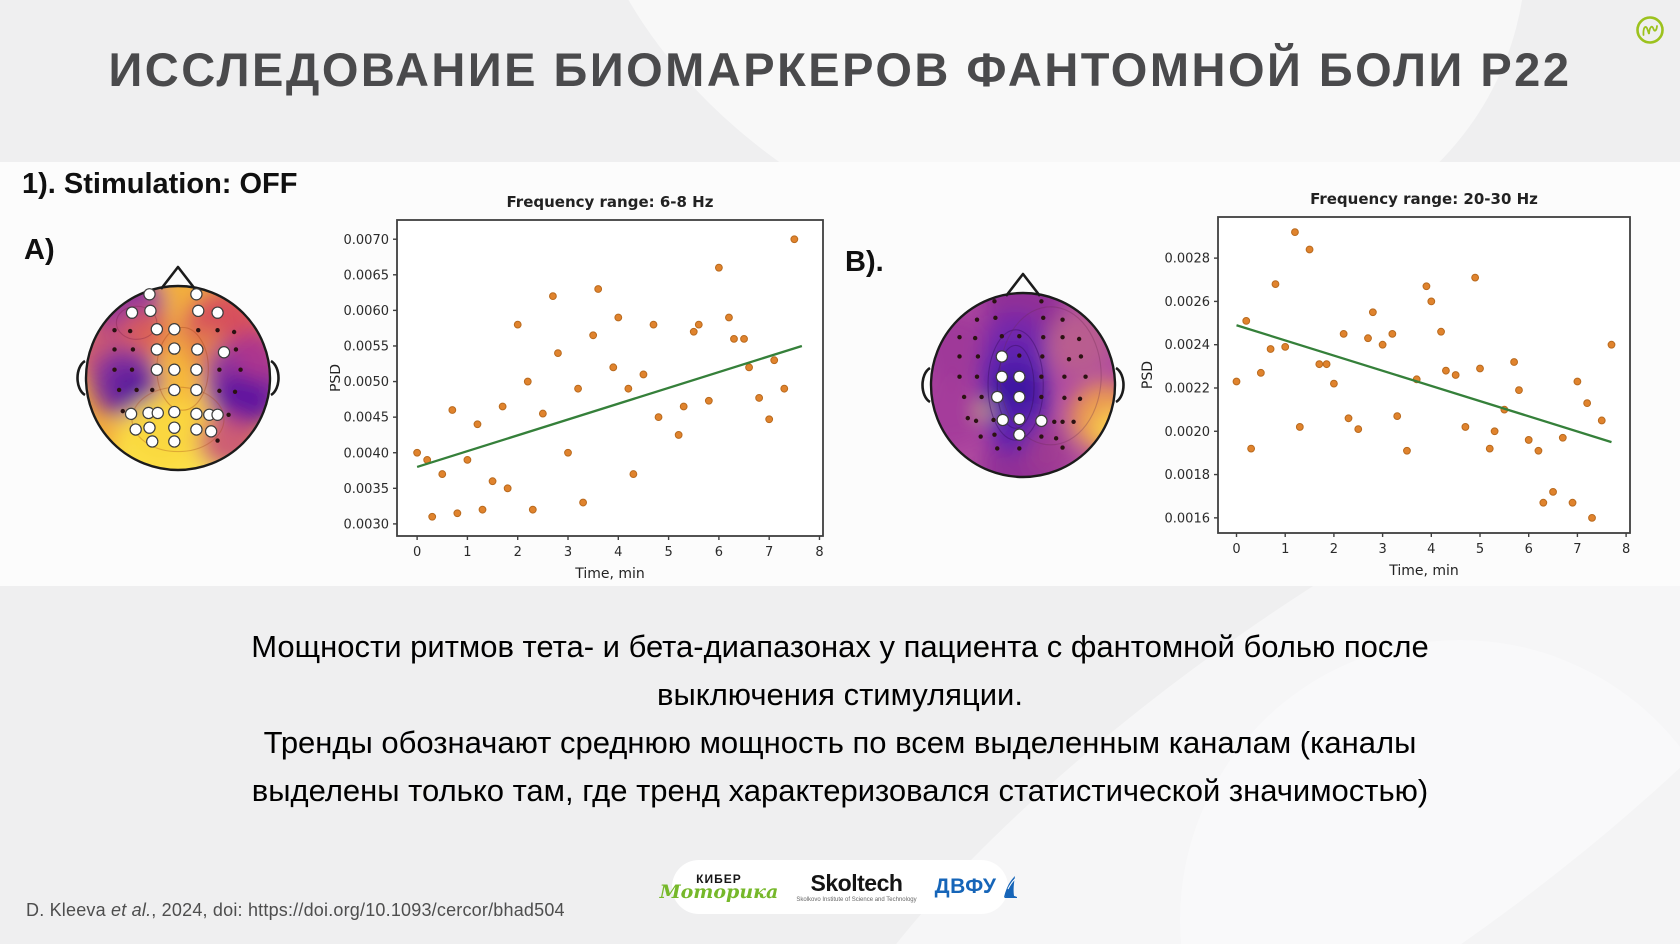 This screenshot has width=1680, height=944. I want to click on svg-text: 0.0022, so click(1188, 389).